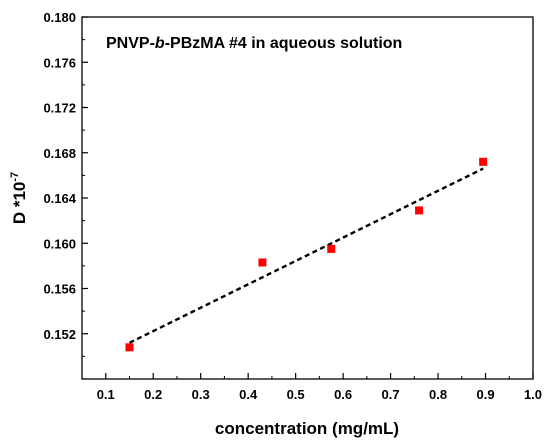  What do you see at coordinates (59, 108) in the screenshot?
I see `y-tick-label: 0.172` at bounding box center [59, 108].